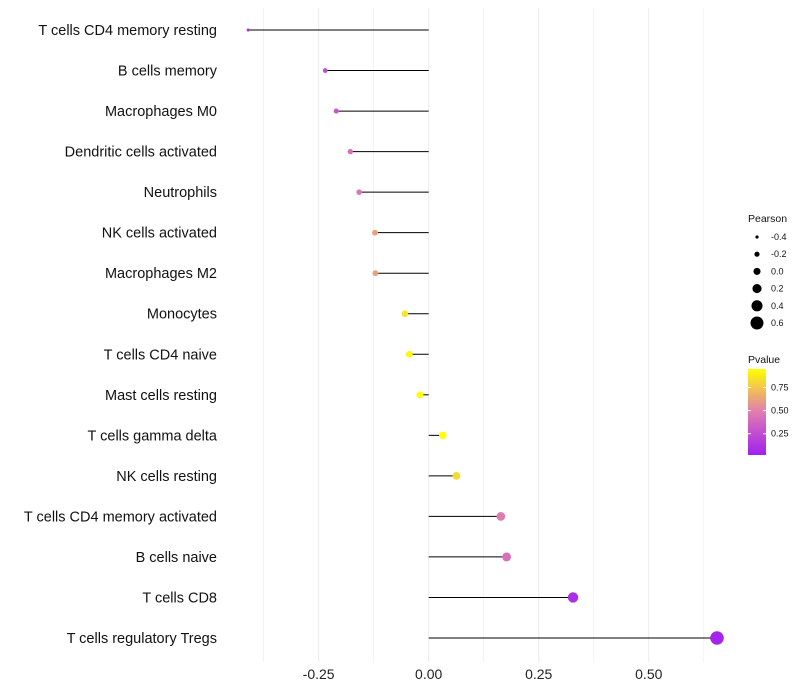 Image resolution: width=800 pixels, height=700 pixels. I want to click on x-tick-label: 0.25, so click(538, 674).